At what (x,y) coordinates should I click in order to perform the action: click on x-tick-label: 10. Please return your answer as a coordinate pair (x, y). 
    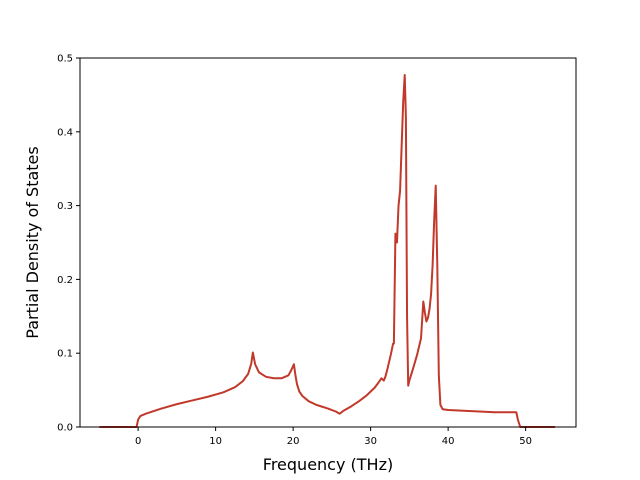
    Looking at the image, I should click on (215, 441).